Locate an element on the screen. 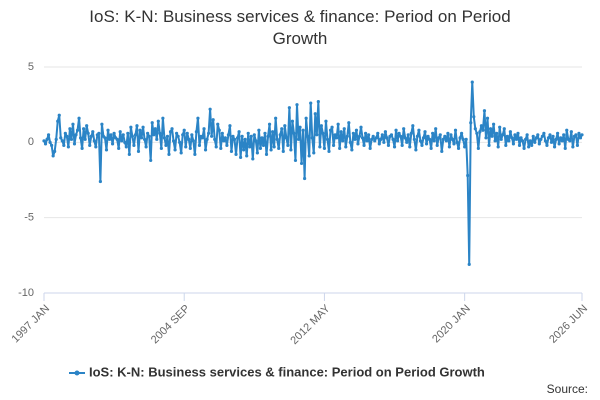 The width and height of the screenshot is (600, 400). source-note: Source: is located at coordinates (567, 389).